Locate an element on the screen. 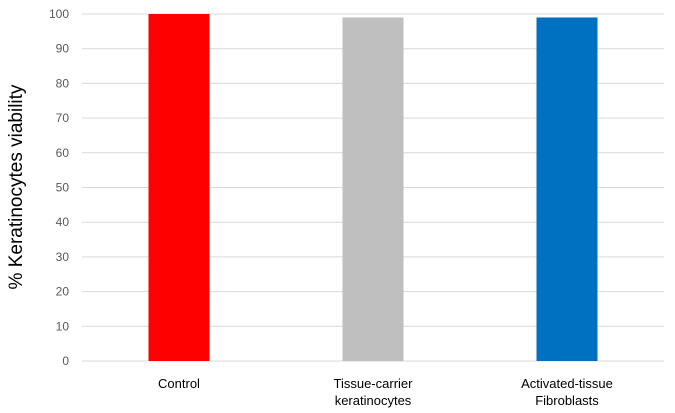 This screenshot has height=413, width=675. y-tick-label: 60 is located at coordinates (63, 153).